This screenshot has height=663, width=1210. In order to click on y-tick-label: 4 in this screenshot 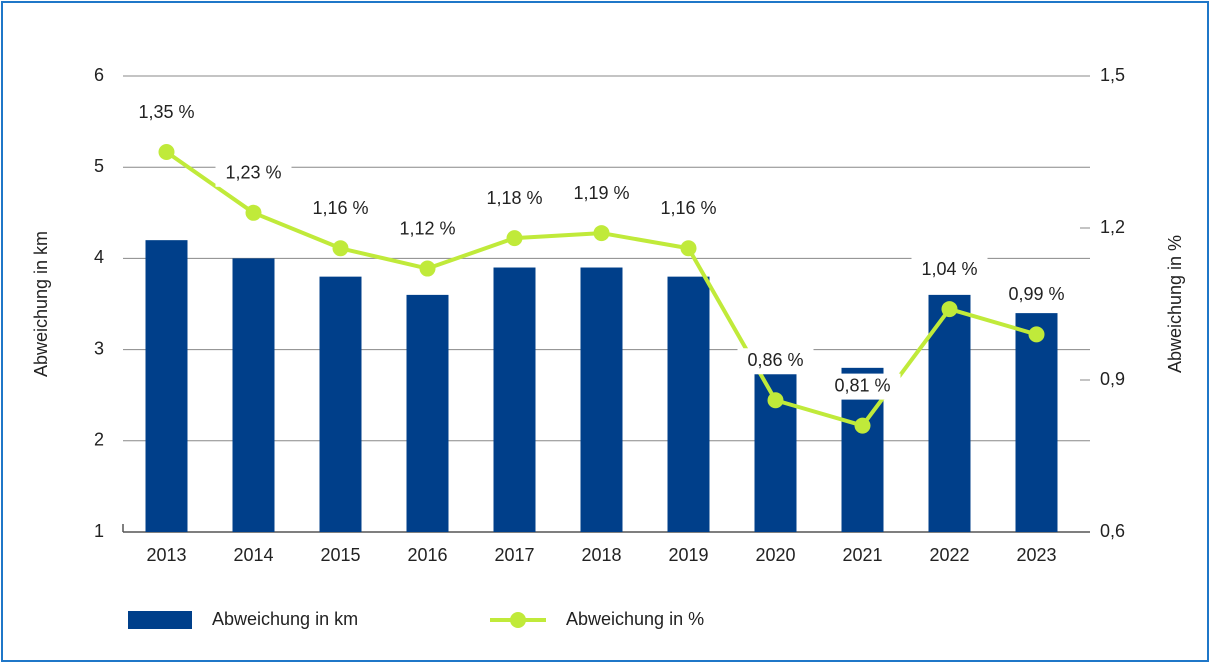, I will do `click(99, 257)`.